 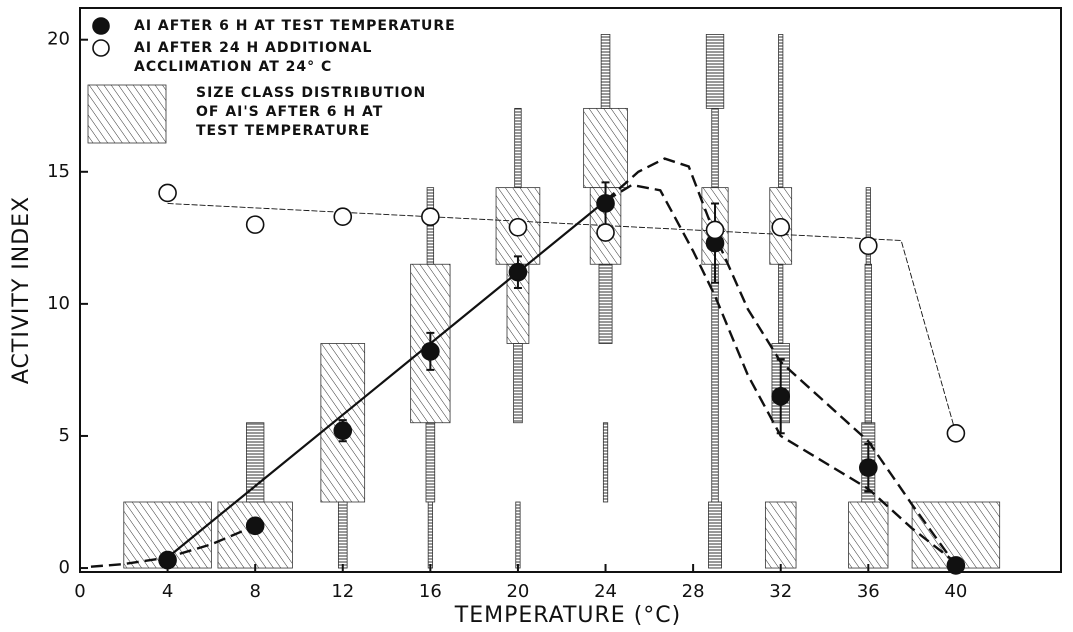 I want to click on x-tick-label: 28, so click(x=693, y=591).